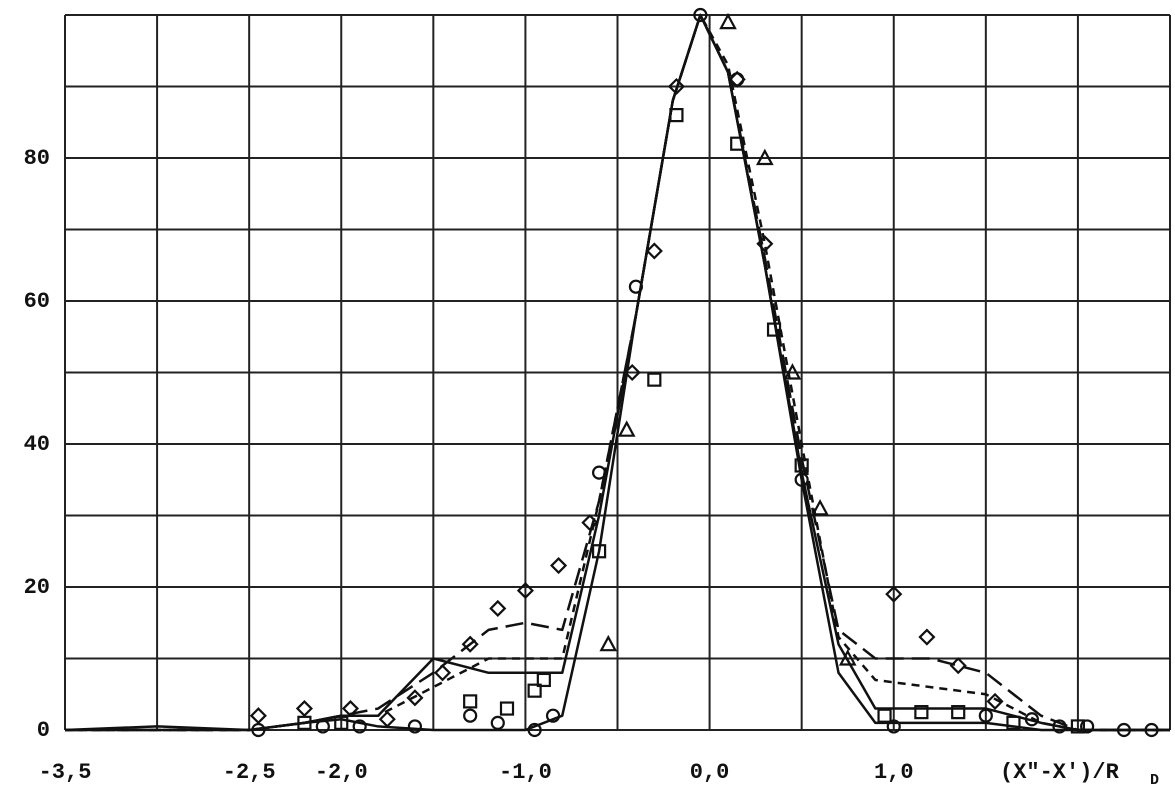  What do you see at coordinates (37, 158) in the screenshot?
I see `y-tick-label: 80` at bounding box center [37, 158].